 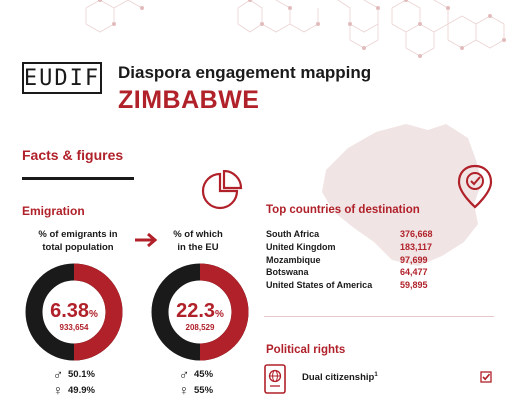 What do you see at coordinates (293, 259) in the screenshot?
I see `destination-country: Mozambique` at bounding box center [293, 259].